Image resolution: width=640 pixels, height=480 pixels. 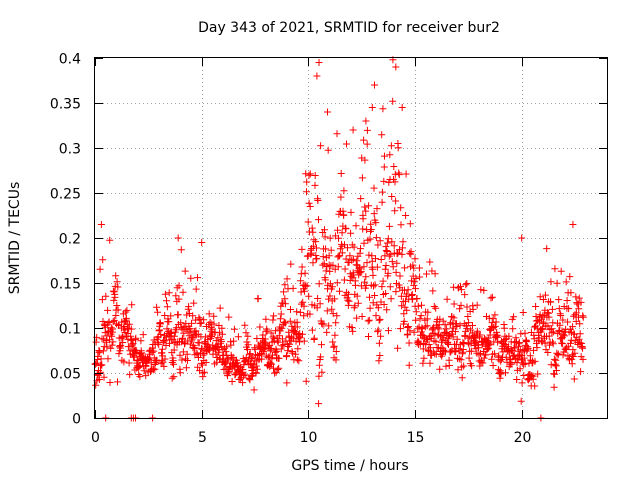 What do you see at coordinates (65, 375) in the screenshot?
I see `y-tick-label: 0.05` at bounding box center [65, 375].